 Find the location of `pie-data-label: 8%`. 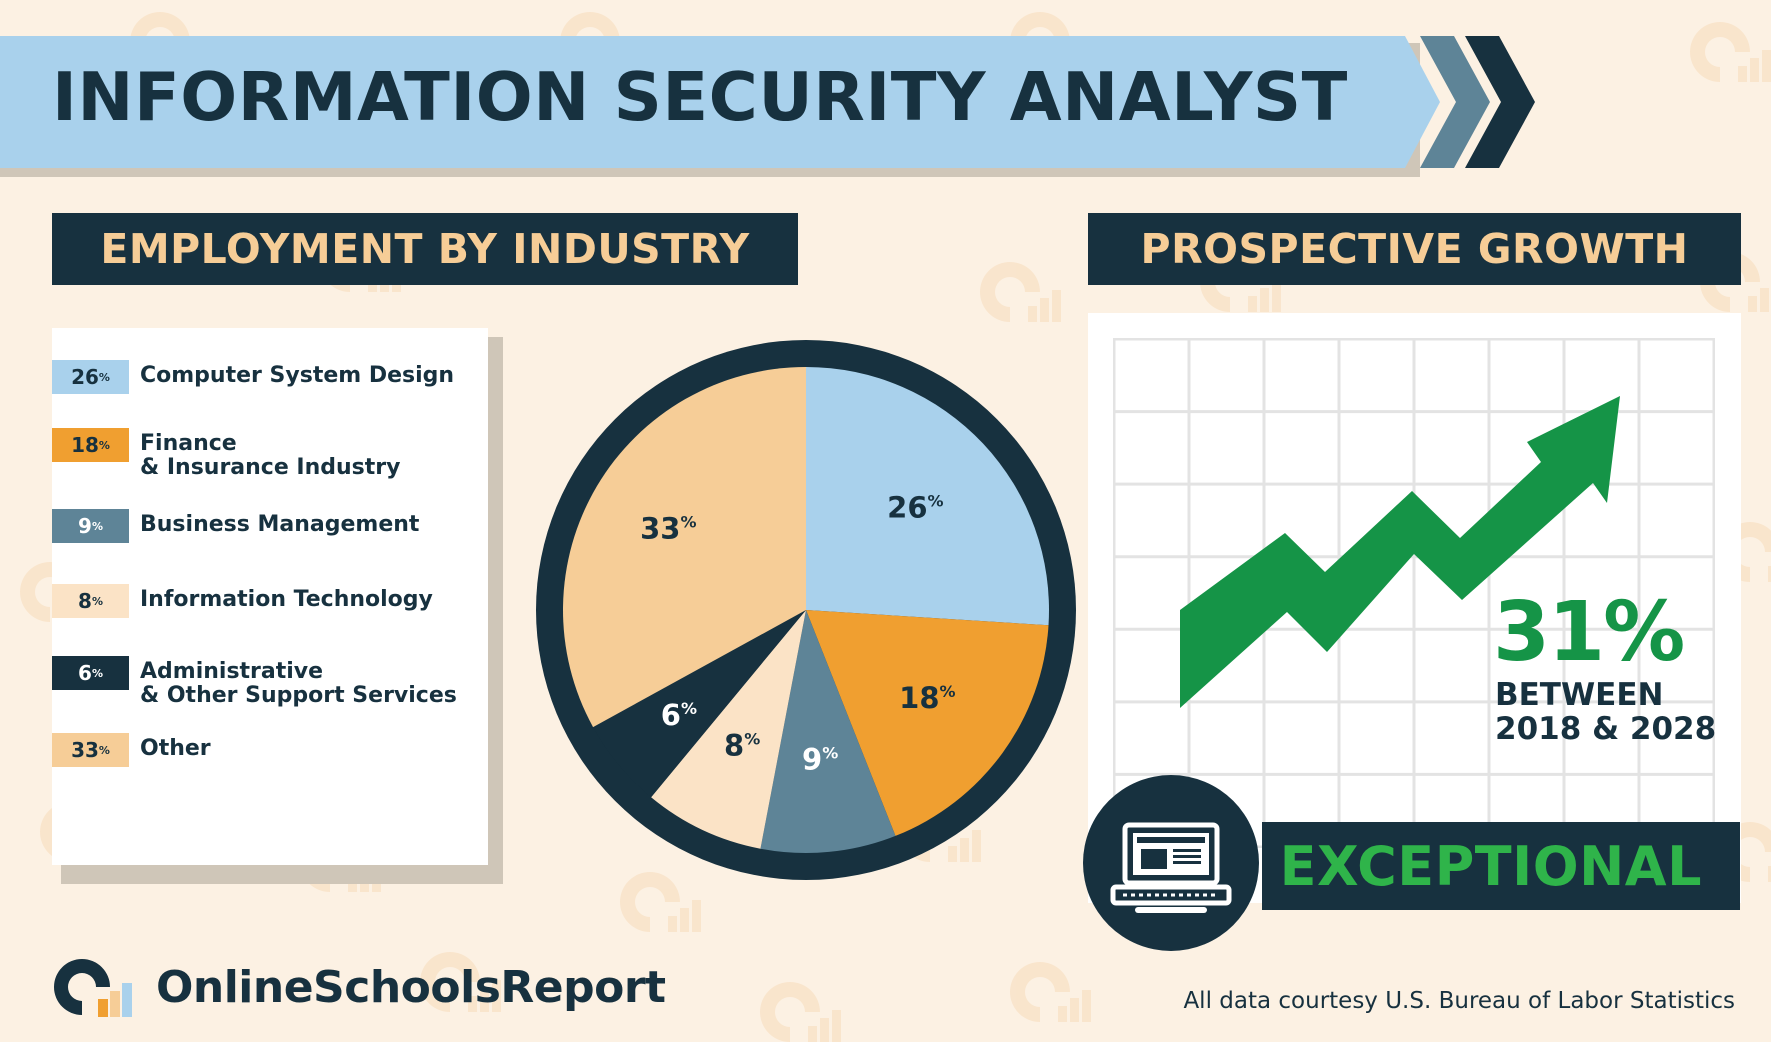

pie-data-label: 8% is located at coordinates (742, 746).